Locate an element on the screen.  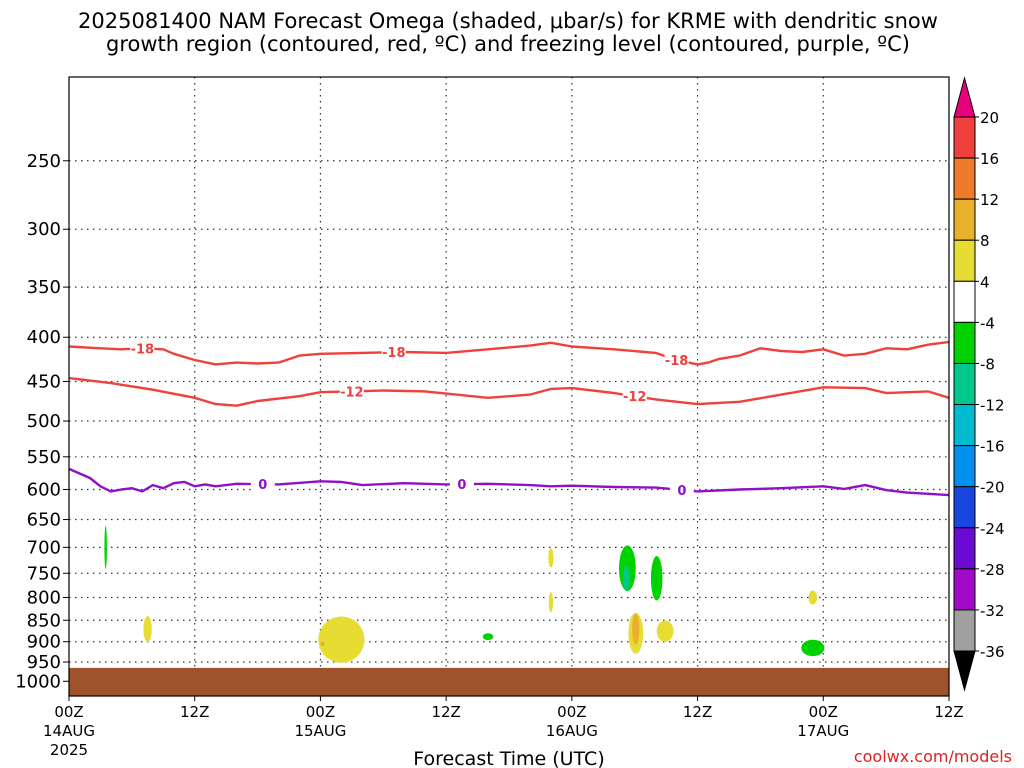
y-tick-label: 350 is located at coordinates (44, 287).